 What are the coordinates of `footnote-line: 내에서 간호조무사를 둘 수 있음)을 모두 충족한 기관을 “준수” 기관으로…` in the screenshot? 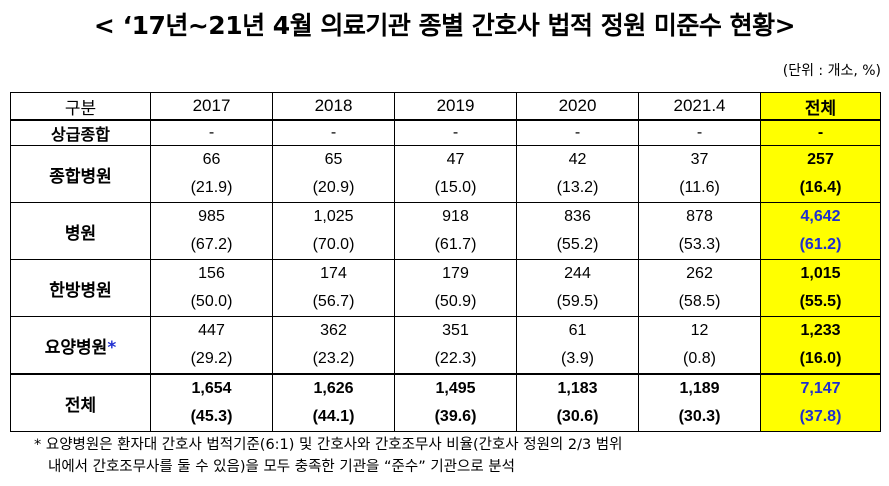 It's located at (281, 467).